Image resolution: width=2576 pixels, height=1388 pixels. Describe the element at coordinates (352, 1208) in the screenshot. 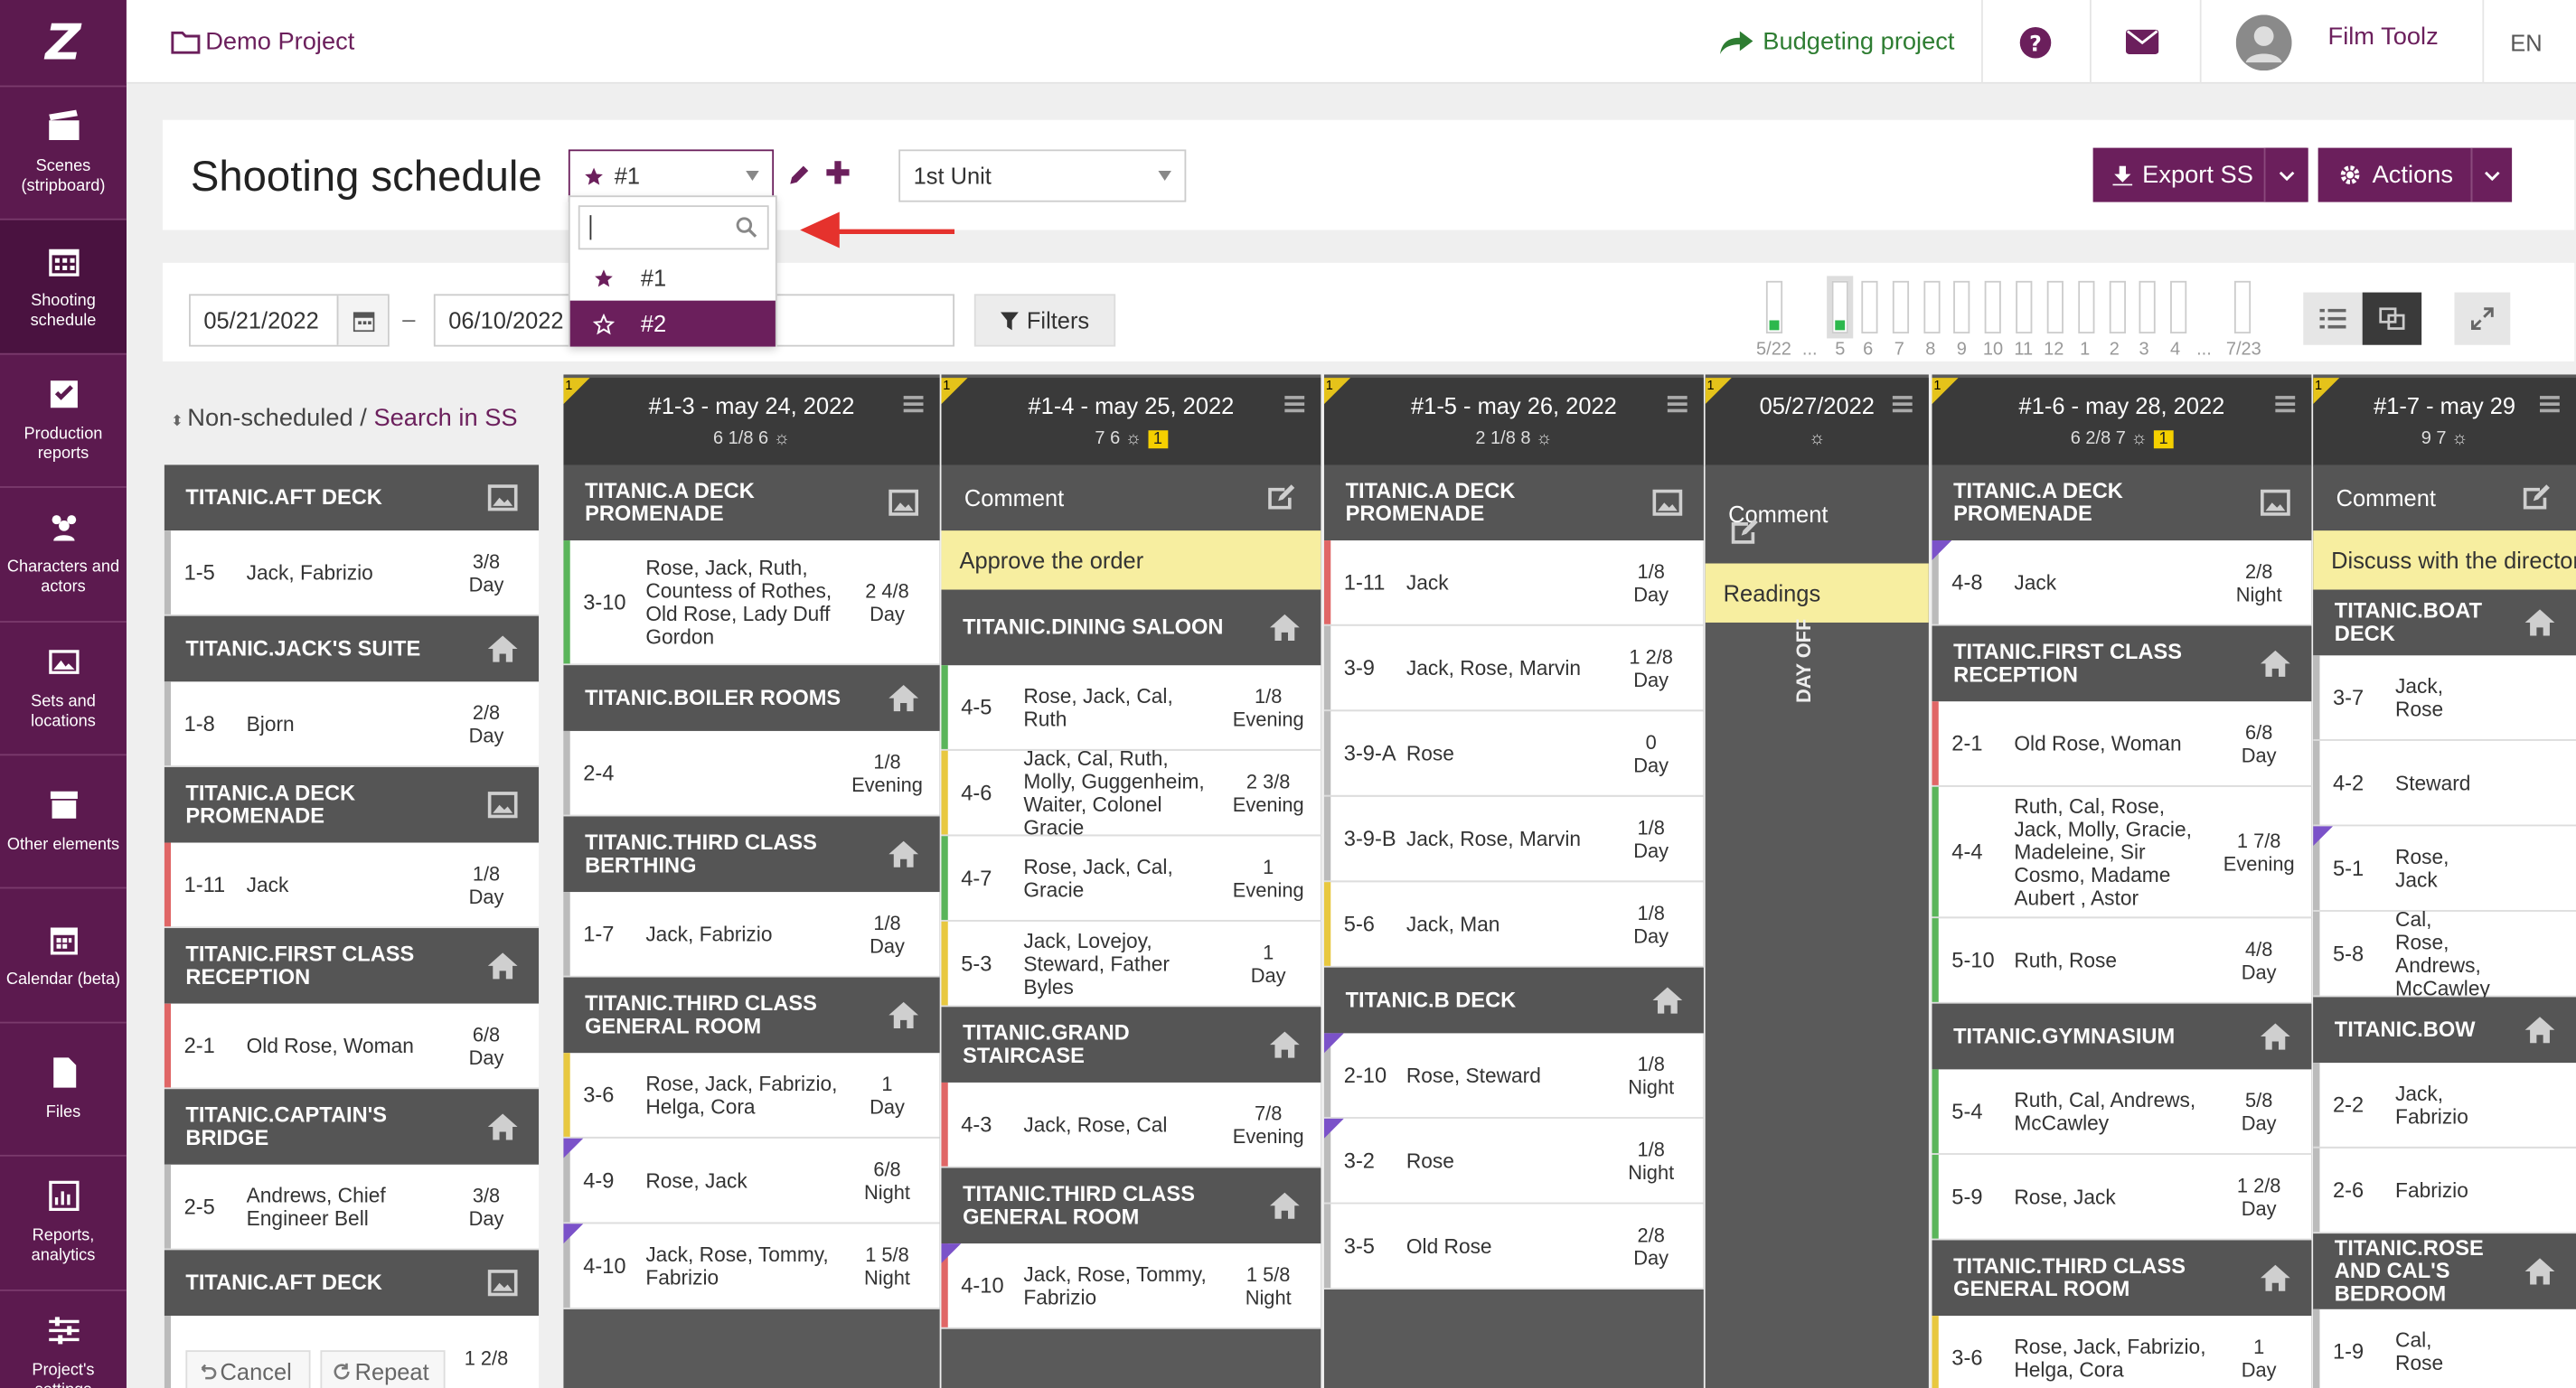

I see `scene-row: 2-5 Andrews, Chief Engineer Bell 3/8 Day` at that location.